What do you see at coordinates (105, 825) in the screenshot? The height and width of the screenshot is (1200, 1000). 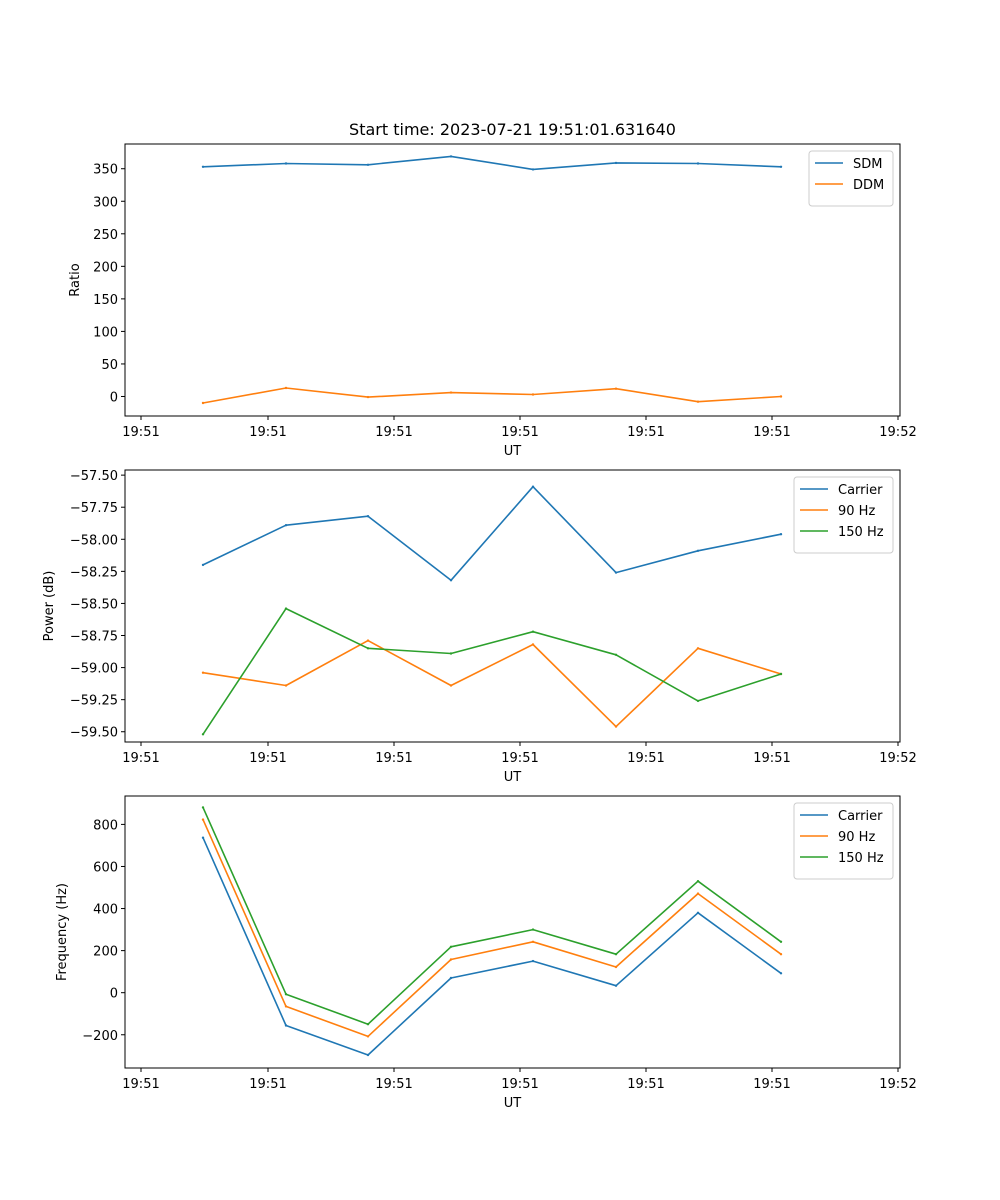 I see `y-tick-label: 800` at bounding box center [105, 825].